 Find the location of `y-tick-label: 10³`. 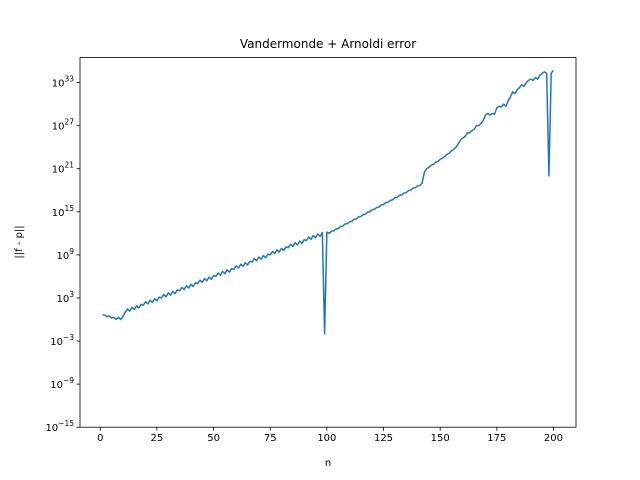

y-tick-label: 10³ is located at coordinates (65, 297).